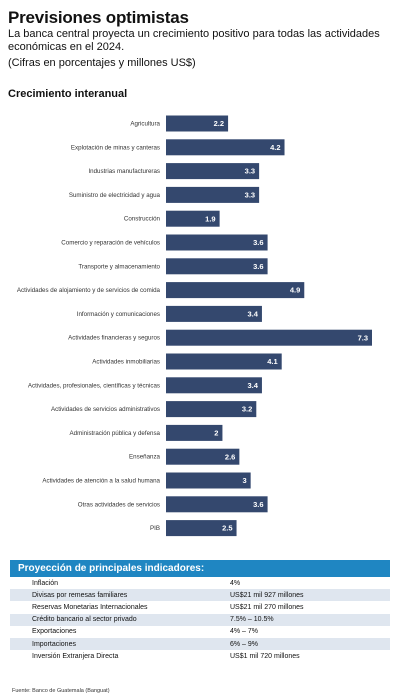 This screenshot has height=700, width=400. What do you see at coordinates (119, 504) in the screenshot?
I see `category-label: Otras actividades de servicios` at bounding box center [119, 504].